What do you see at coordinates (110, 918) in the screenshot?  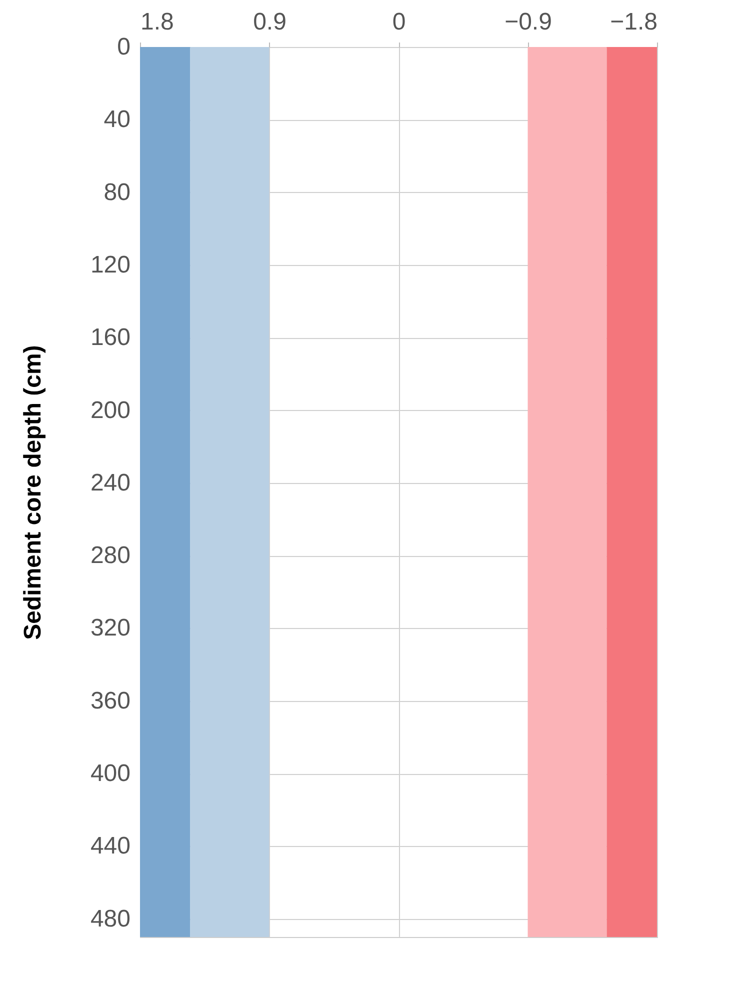 I see `y-tick-label: 480` at bounding box center [110, 918].